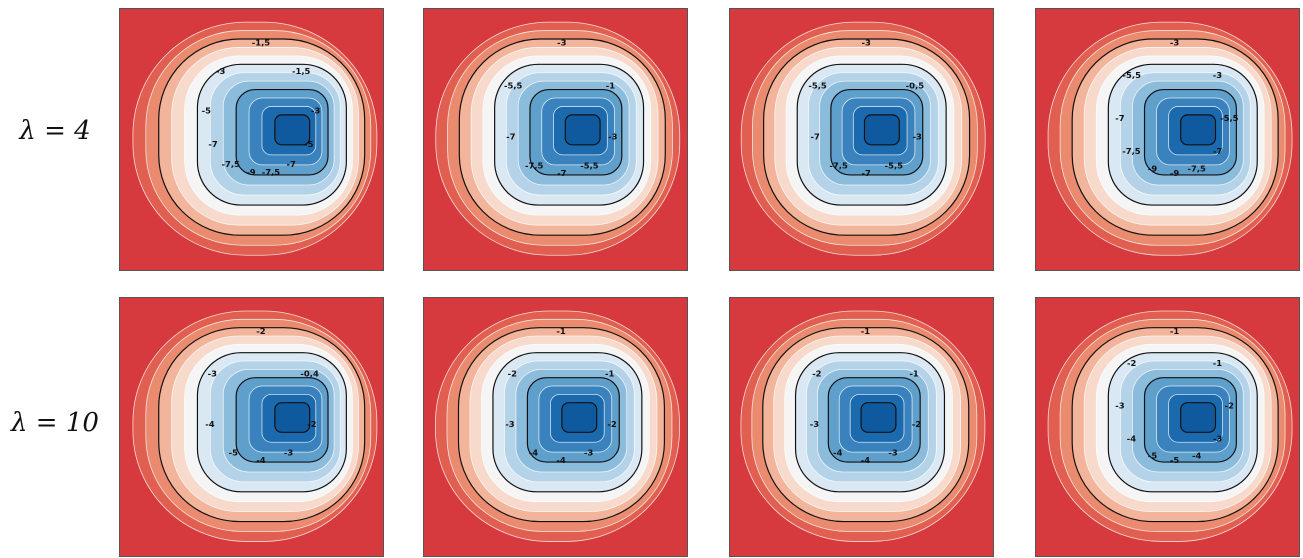 This screenshot has width=1303, height=558. I want to click on contour-plot: -3 -5,5 -7 -7,5 -7 -5,5 -3 -0,5, so click(861, 139).